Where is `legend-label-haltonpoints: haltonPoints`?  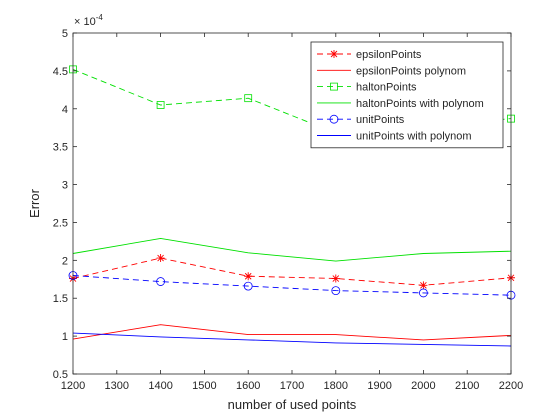 legend-label-haltonpoints: haltonPoints is located at coordinates (386, 88).